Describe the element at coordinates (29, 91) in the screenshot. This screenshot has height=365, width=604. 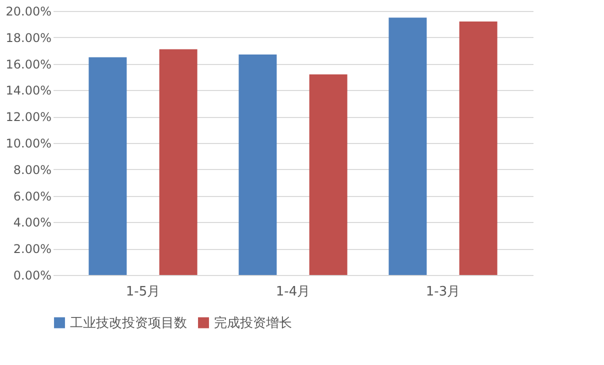
I see `y-tick-label: 14.00%` at that location.